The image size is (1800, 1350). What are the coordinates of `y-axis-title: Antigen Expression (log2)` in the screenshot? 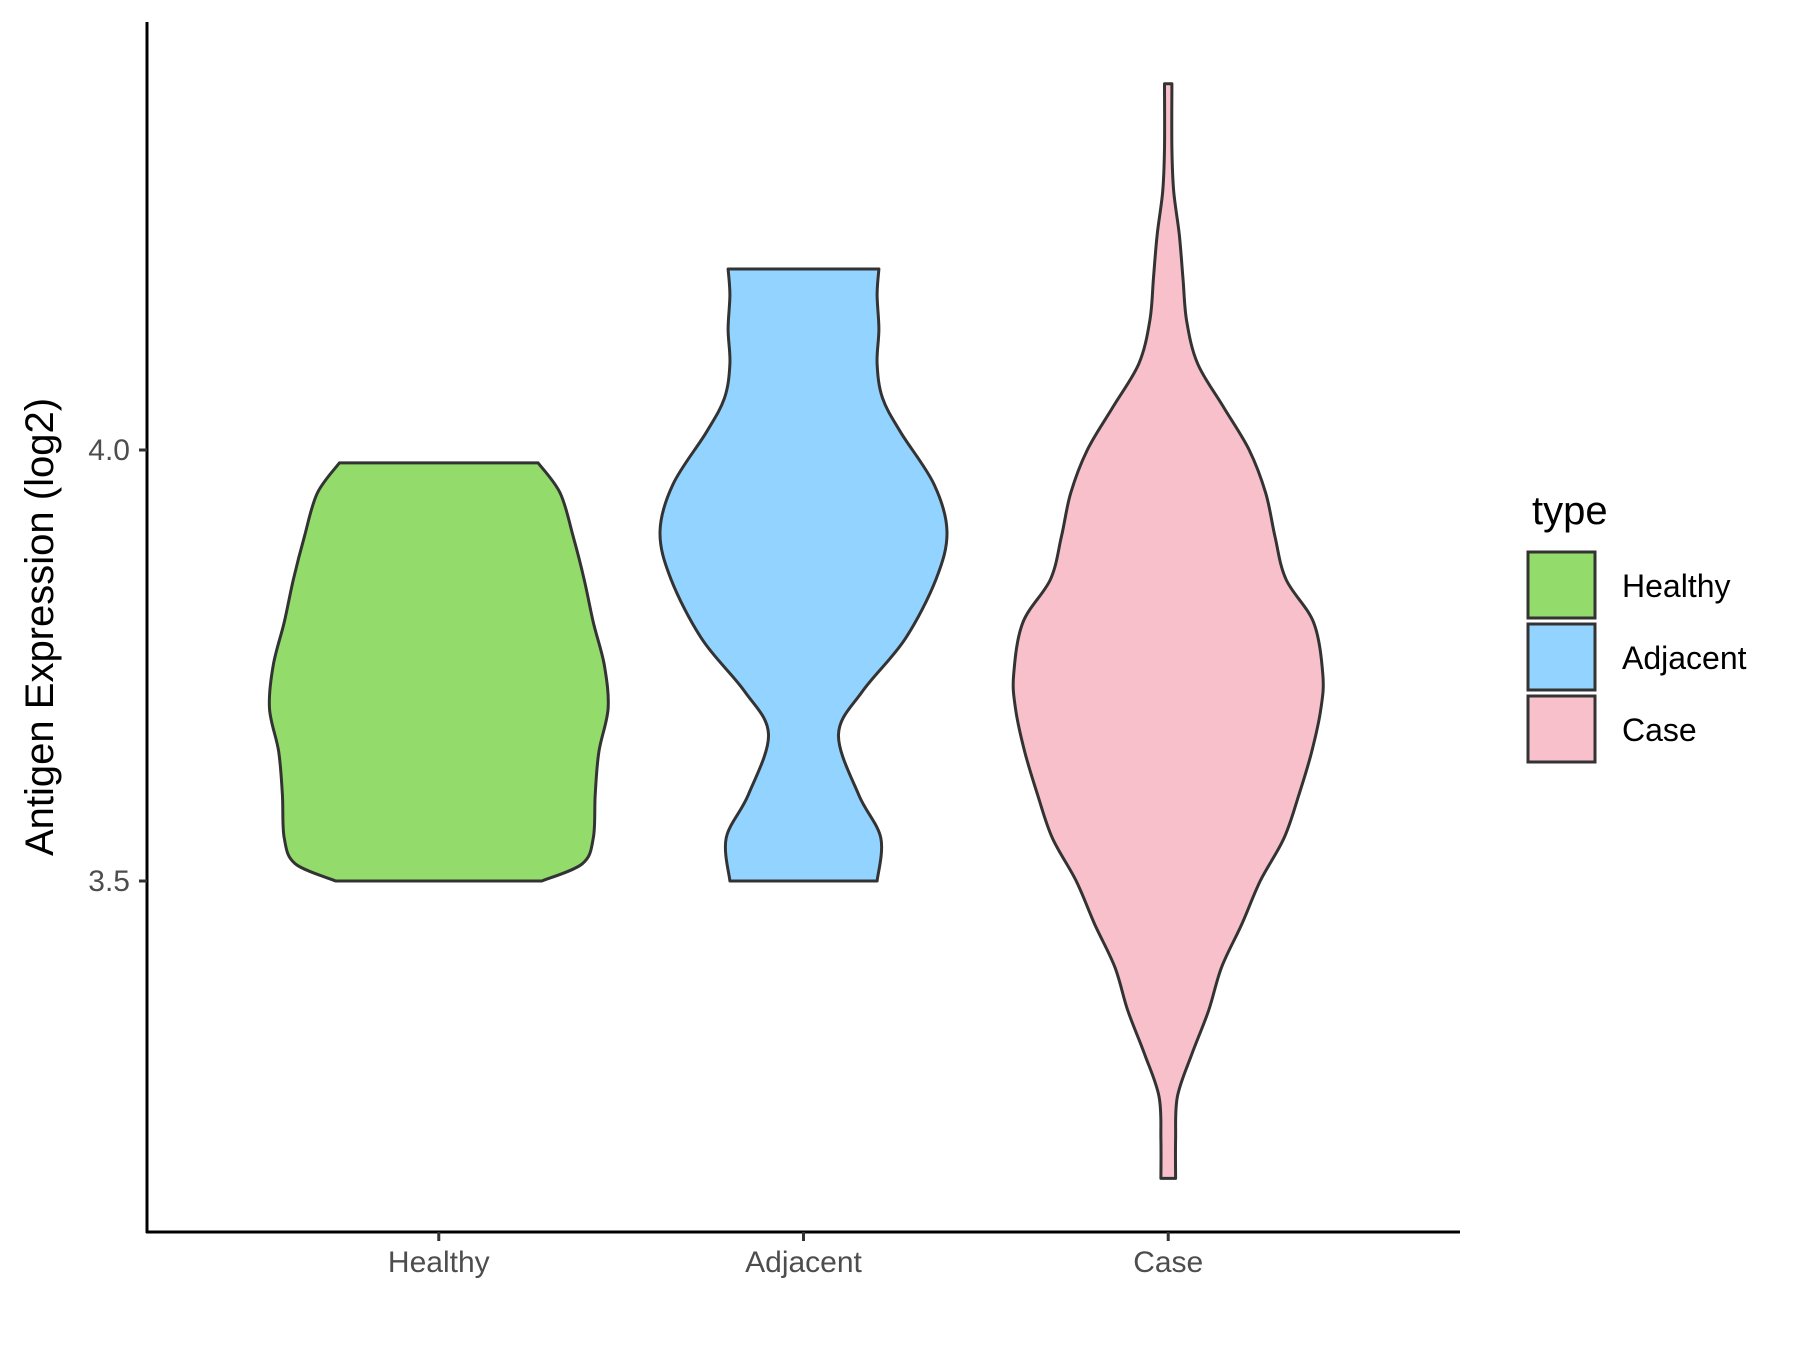 It's located at (40, 627).